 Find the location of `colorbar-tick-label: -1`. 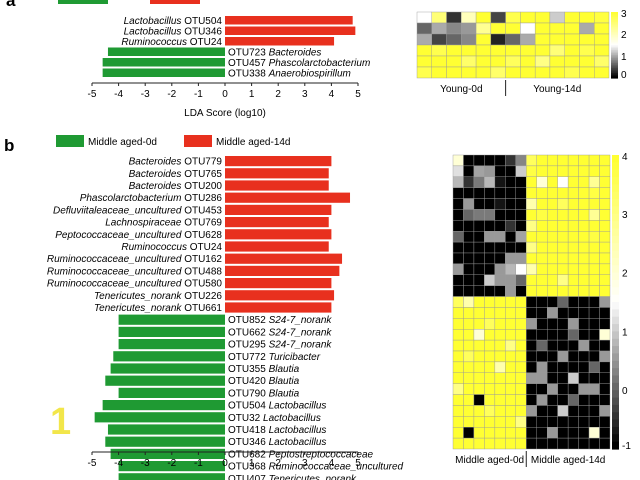

colorbar-tick-label: -1 is located at coordinates (626, 446).